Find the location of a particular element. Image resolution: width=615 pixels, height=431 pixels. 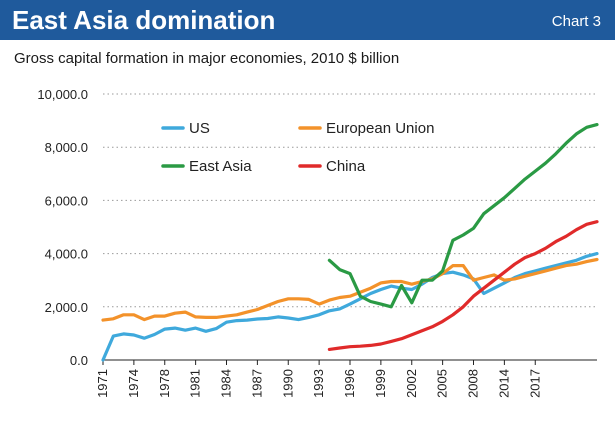

x-tick-label: 1987 is located at coordinates (256, 383).